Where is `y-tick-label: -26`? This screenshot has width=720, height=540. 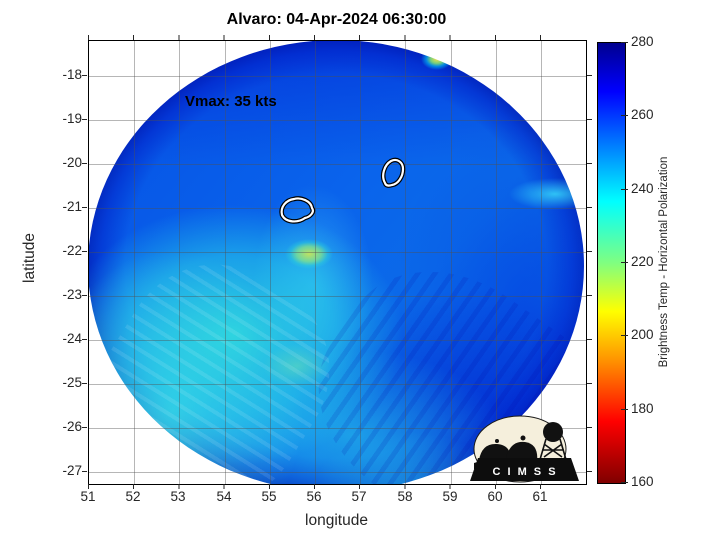
y-tick-label: -26 is located at coordinates (72, 426).